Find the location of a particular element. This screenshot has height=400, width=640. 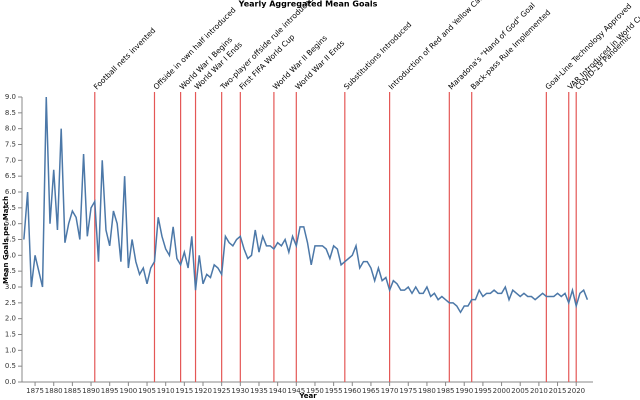

y-tick-label: 2.0 is located at coordinates (10, 319).